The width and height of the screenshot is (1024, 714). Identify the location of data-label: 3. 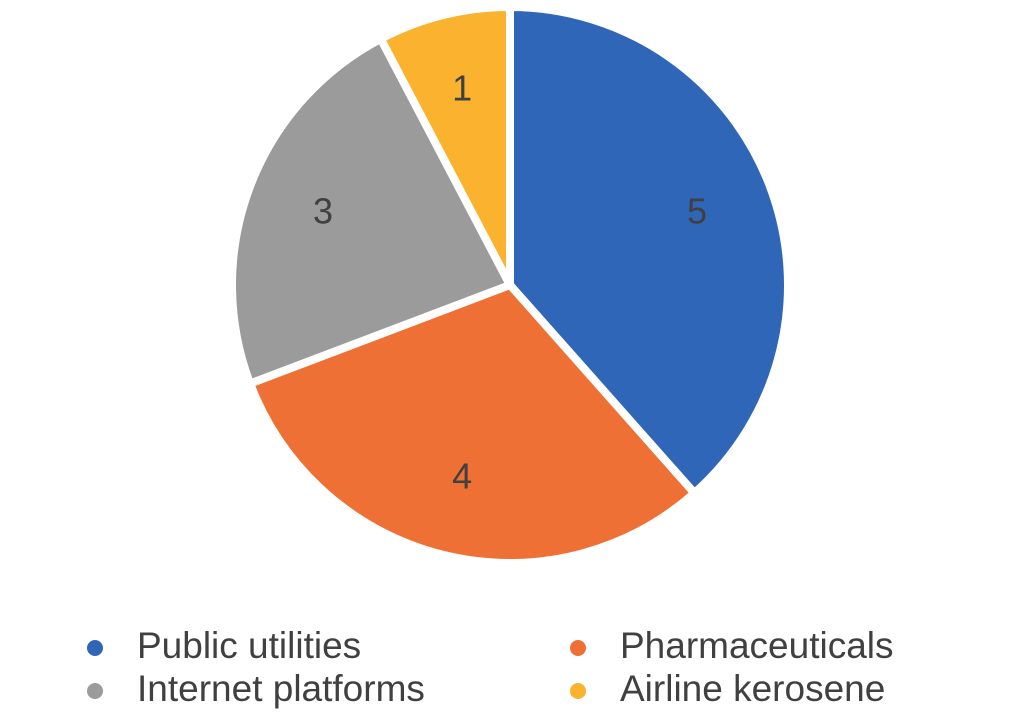
(323, 211).